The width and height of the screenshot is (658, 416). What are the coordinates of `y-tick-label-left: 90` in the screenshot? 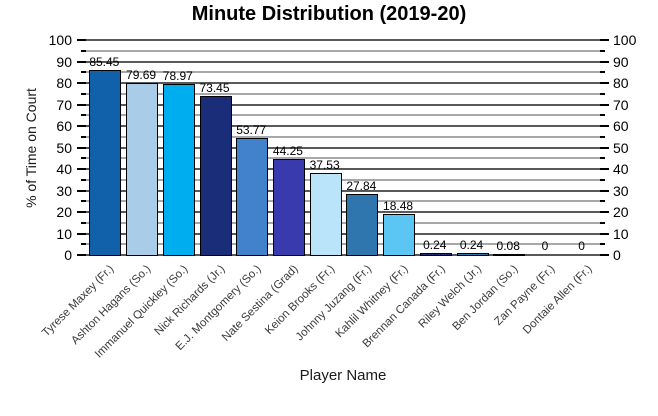 It's located at (64, 61).